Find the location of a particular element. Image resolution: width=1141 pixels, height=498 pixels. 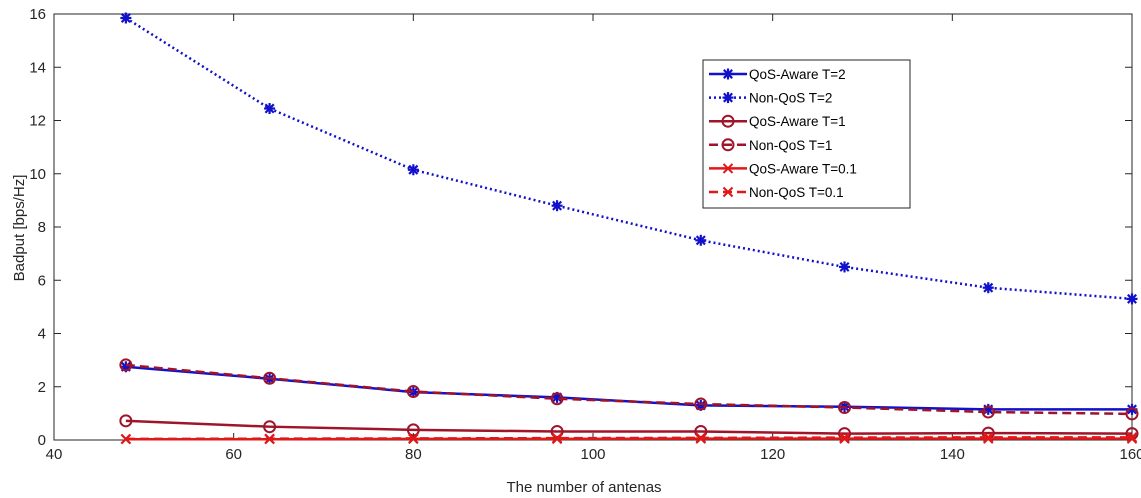

y-tick-label: 10 is located at coordinates (37, 174).